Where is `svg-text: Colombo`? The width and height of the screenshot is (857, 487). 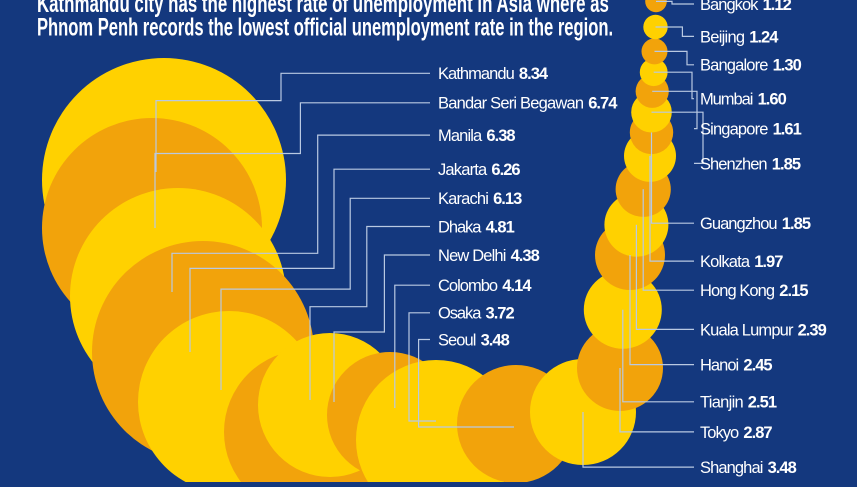
svg-text: Colombo is located at coordinates (468, 286).